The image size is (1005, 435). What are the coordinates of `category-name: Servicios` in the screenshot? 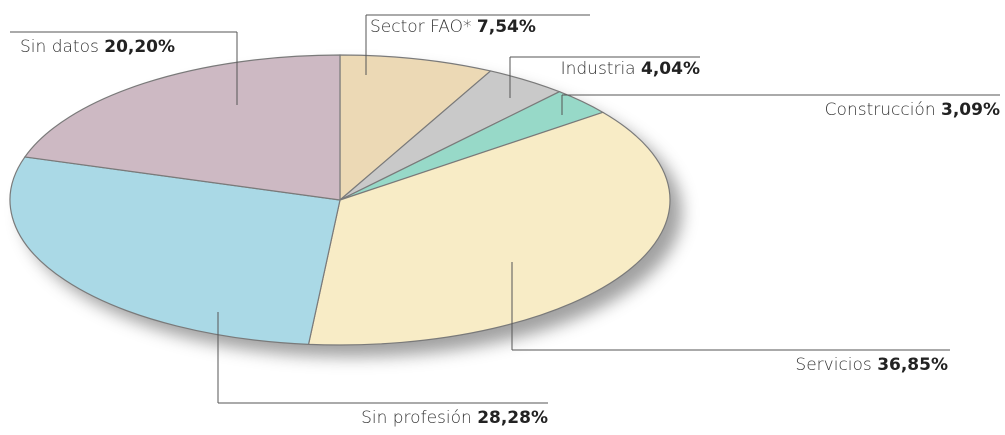 It's located at (833, 365).